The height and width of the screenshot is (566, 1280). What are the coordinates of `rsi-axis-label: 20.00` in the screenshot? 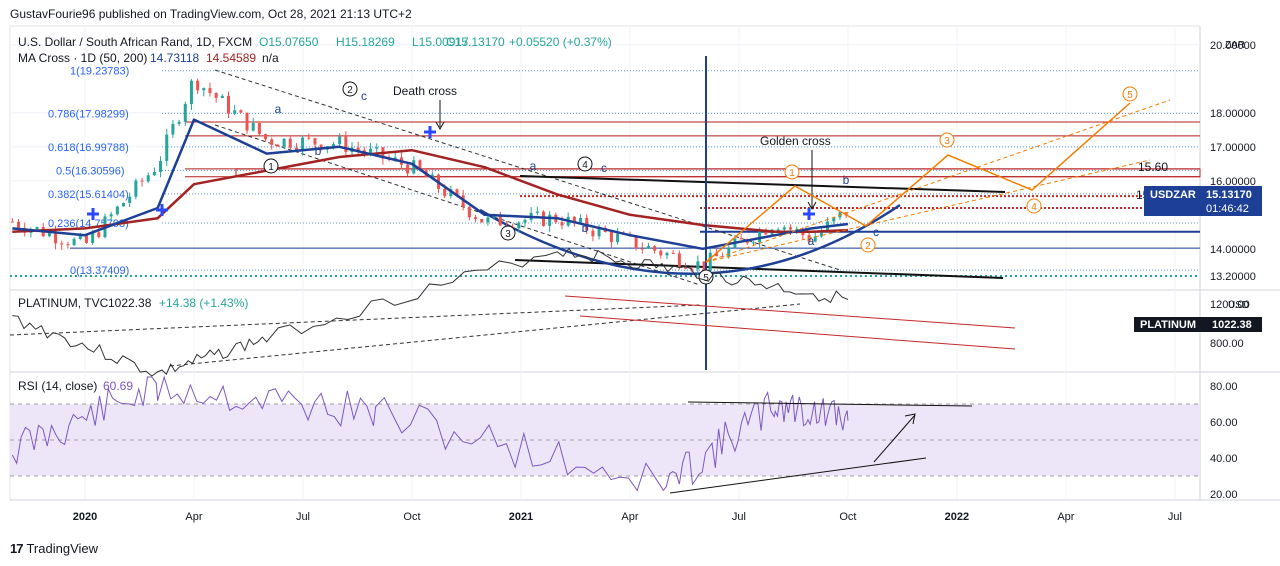 It's located at (1224, 495).